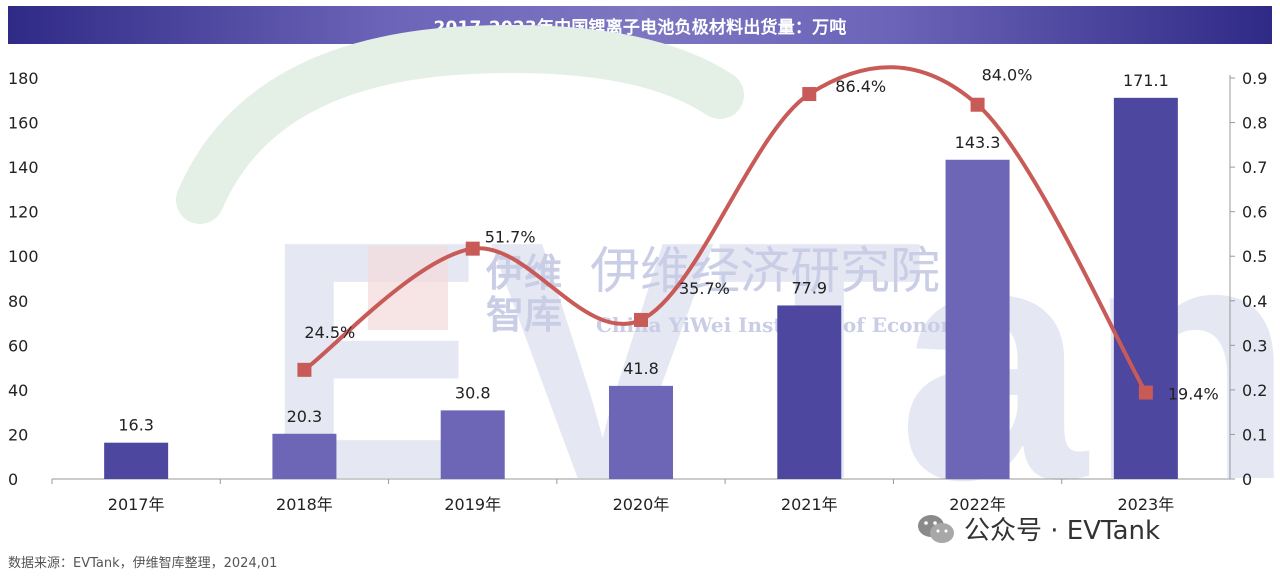 The height and width of the screenshot is (578, 1280). I want to click on wechat-account-name: 公众号 · EVTank, so click(1062, 531).